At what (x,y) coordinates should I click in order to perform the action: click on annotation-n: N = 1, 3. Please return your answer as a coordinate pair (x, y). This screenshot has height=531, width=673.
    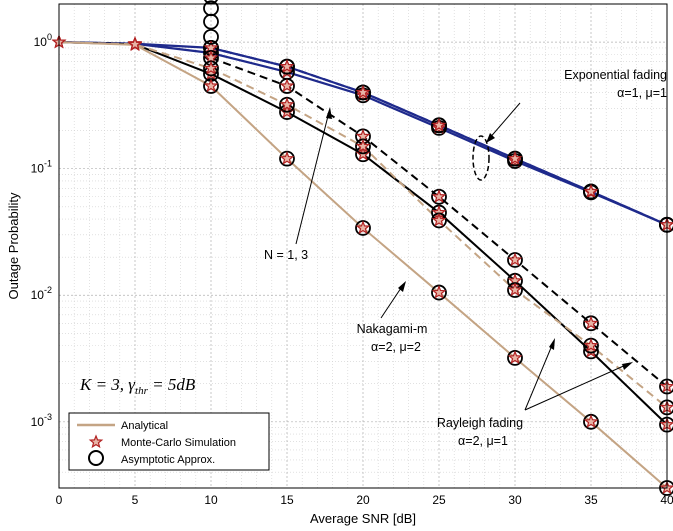
    Looking at the image, I should click on (298, 184).